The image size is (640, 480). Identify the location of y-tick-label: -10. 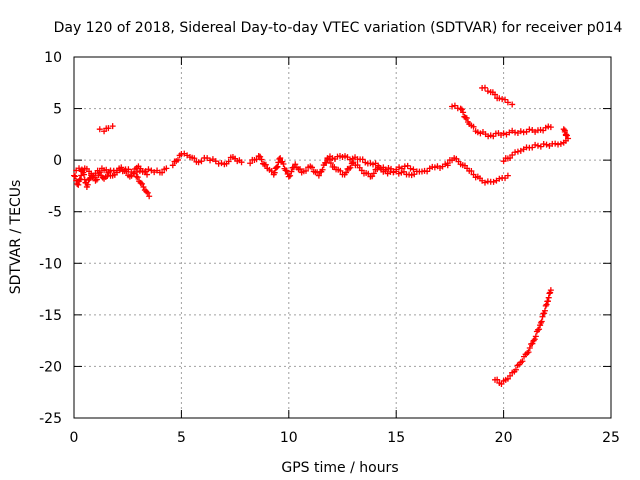
(50, 264).